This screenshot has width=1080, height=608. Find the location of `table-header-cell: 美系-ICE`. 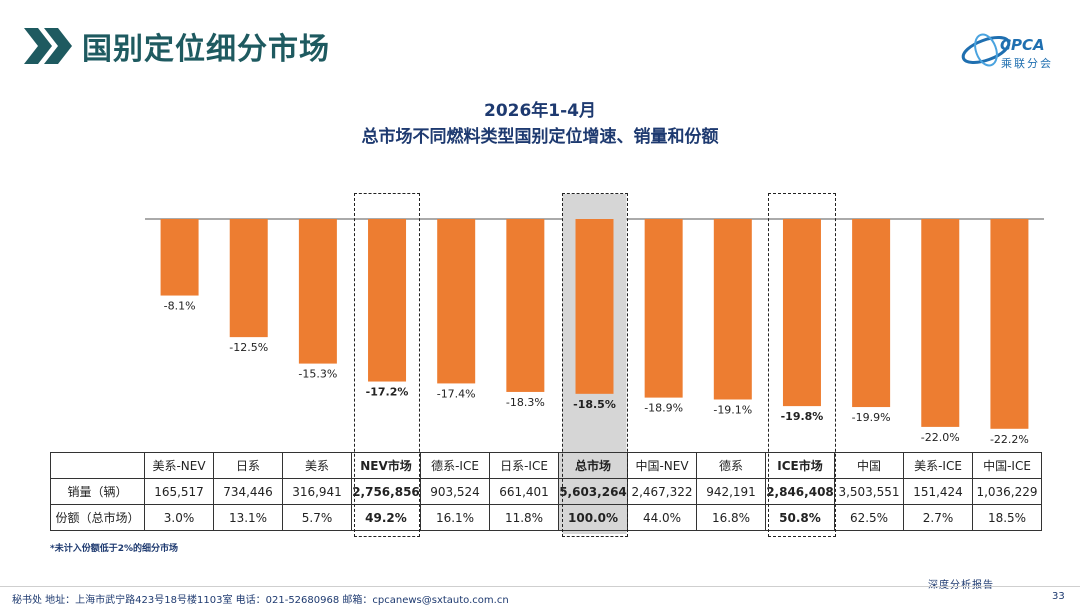

table-header-cell: 美系-ICE is located at coordinates (938, 465).